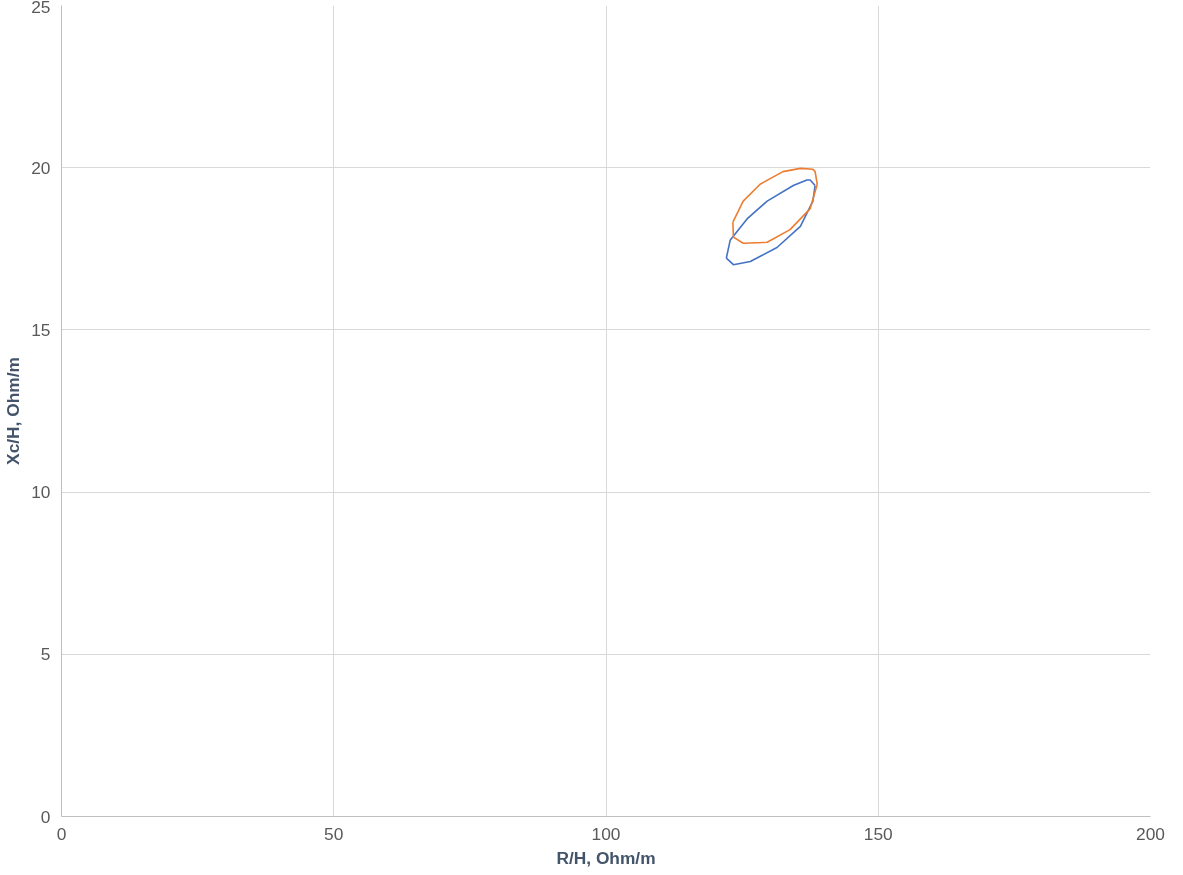  What do you see at coordinates (41, 8) in the screenshot?
I see `y-tick-label: 25` at bounding box center [41, 8].